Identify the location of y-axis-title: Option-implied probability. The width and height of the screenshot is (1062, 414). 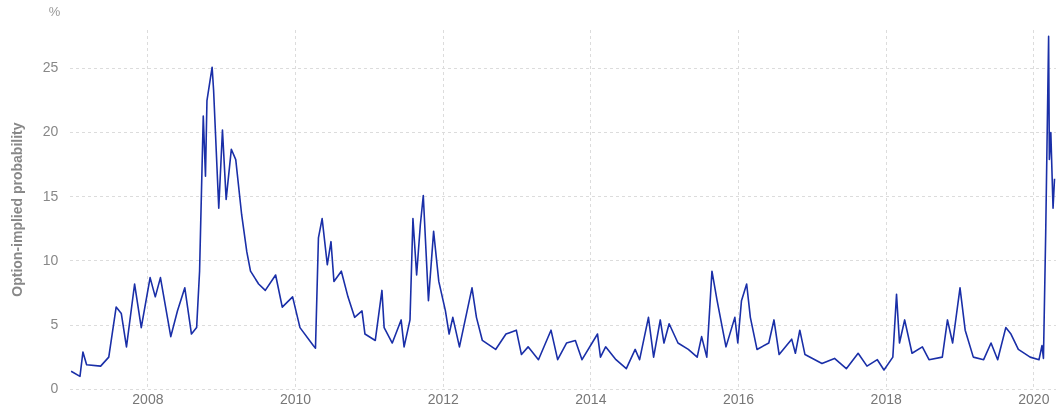
(17, 209).